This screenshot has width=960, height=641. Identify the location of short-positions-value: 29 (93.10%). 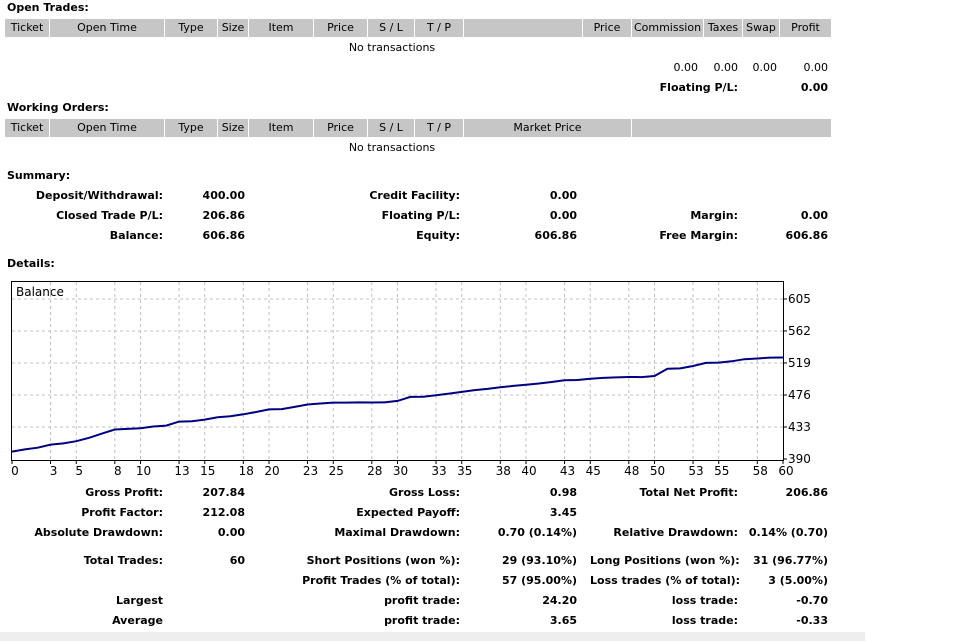
(539, 560).